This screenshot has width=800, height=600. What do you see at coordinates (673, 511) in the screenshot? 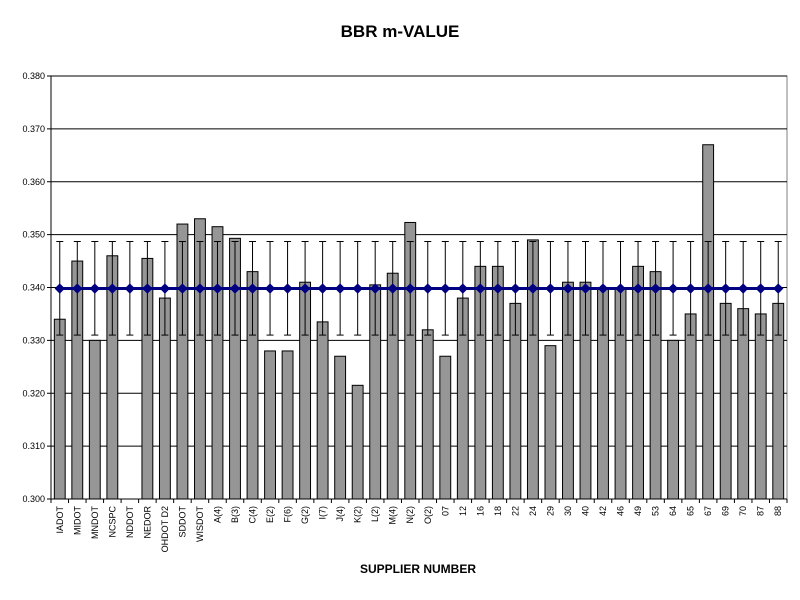
I see `x-tick-label: 64` at bounding box center [673, 511].